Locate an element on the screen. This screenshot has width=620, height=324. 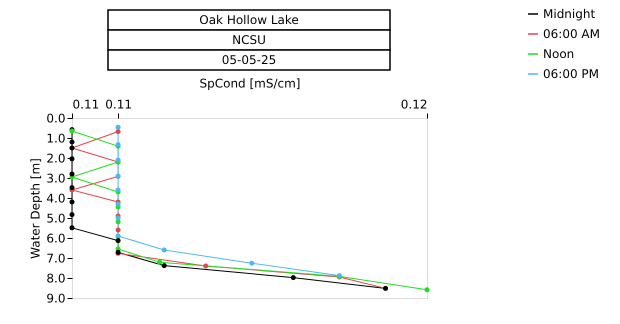
y-tick-label: 9.0 is located at coordinates (56, 299).